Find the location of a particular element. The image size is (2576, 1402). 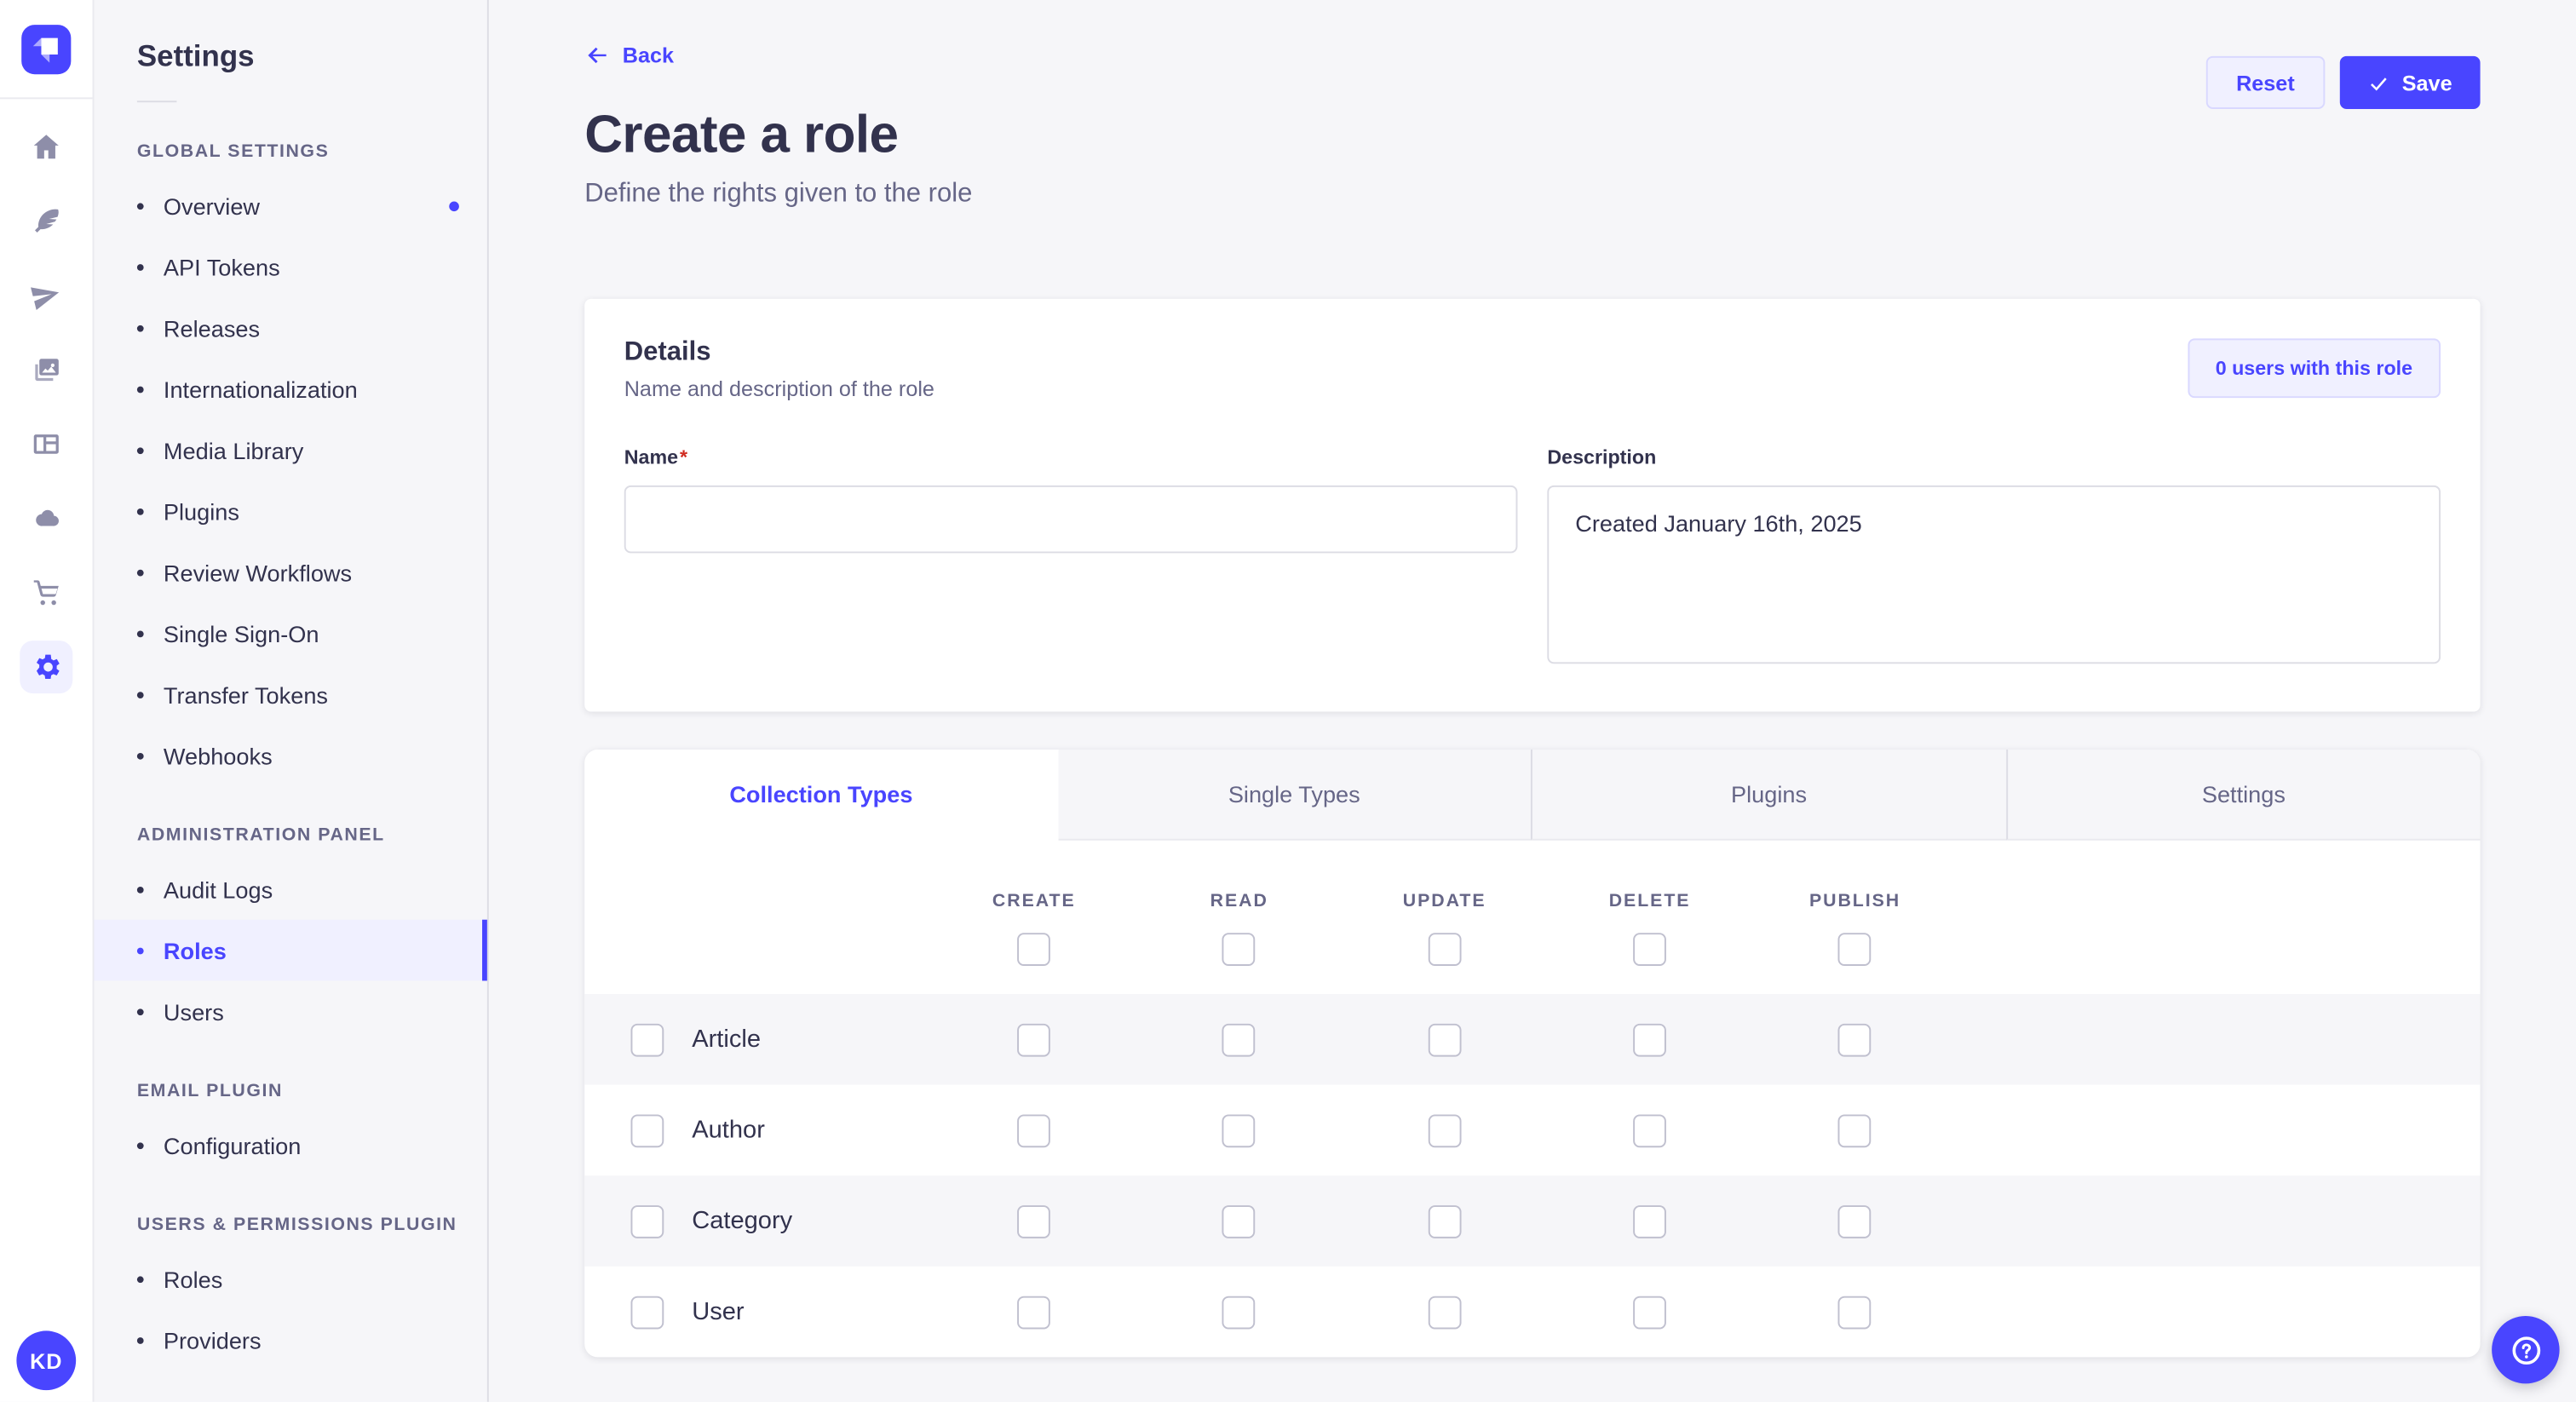

table-row-author: Author is located at coordinates (1532, 1130).